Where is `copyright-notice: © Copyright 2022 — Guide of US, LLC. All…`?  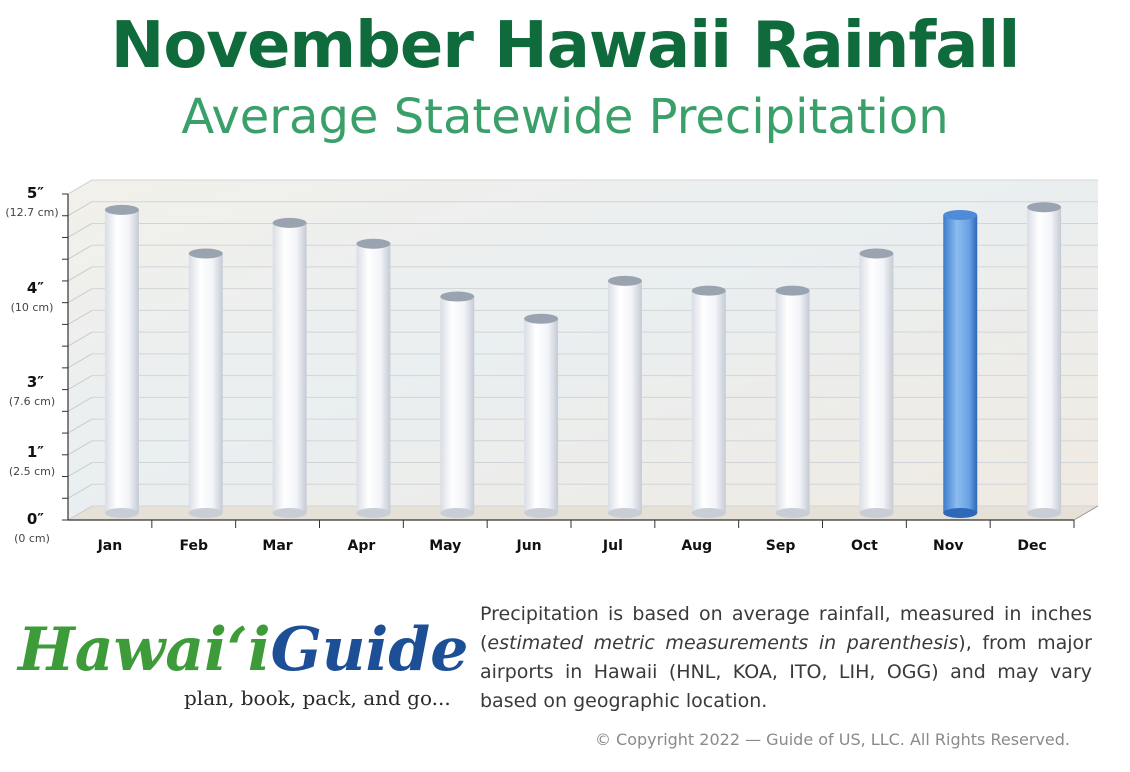 copyright-notice: © Copyright 2022 — Guide of US, LLC. All… is located at coordinates (832, 739).